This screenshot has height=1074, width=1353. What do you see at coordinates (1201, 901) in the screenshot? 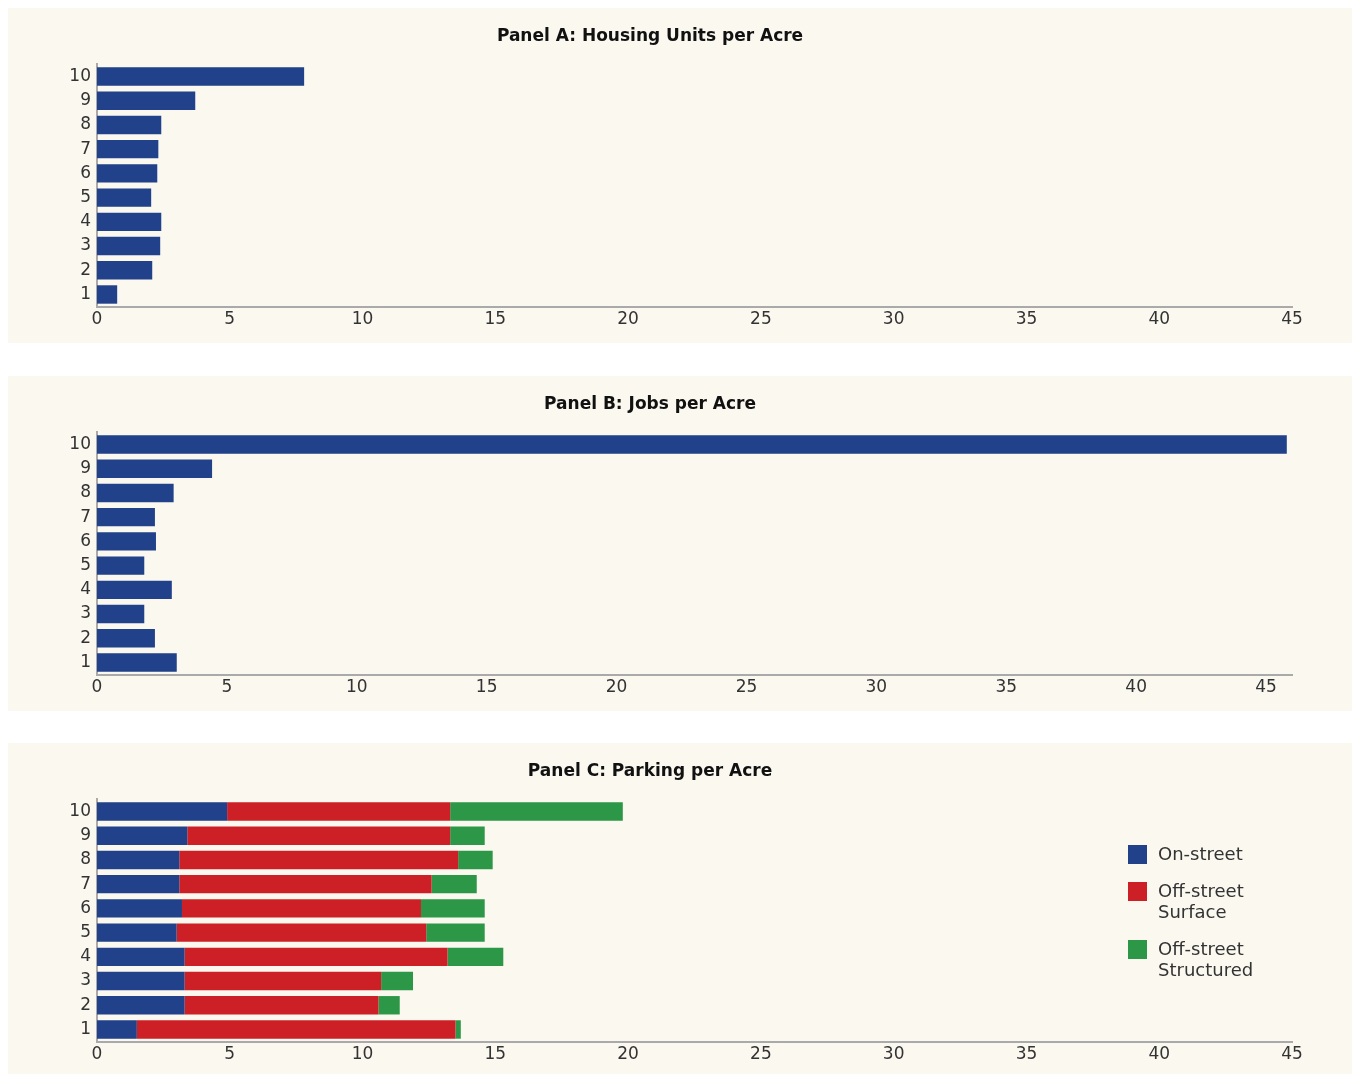
I see `legend-label: Off-street Surface` at bounding box center [1201, 901].